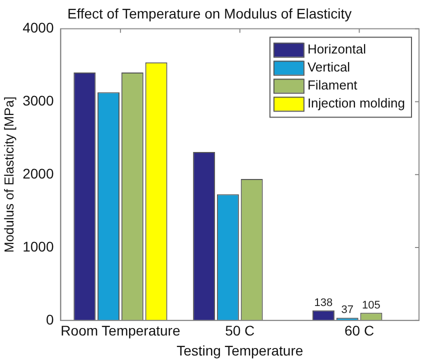  Describe the element at coordinates (38, 246) in the screenshot. I see `y-tick-label: 1000` at that location.